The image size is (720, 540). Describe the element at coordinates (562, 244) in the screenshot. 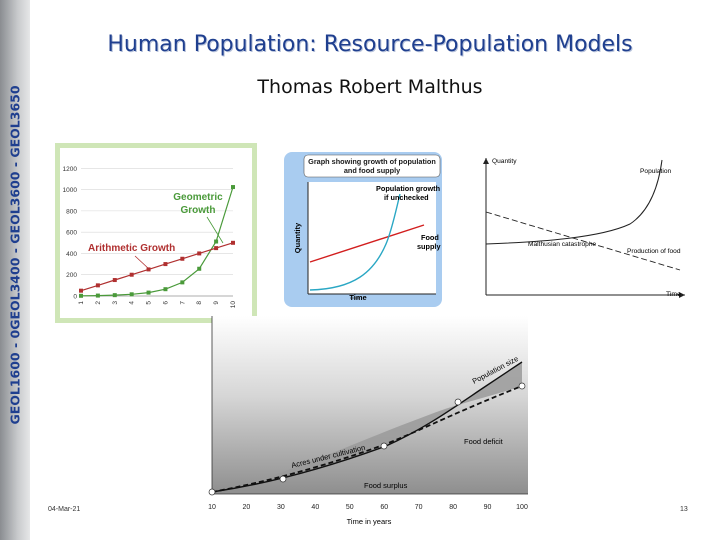

I see `catastrophe-label: Malthusian catastrophe` at that location.